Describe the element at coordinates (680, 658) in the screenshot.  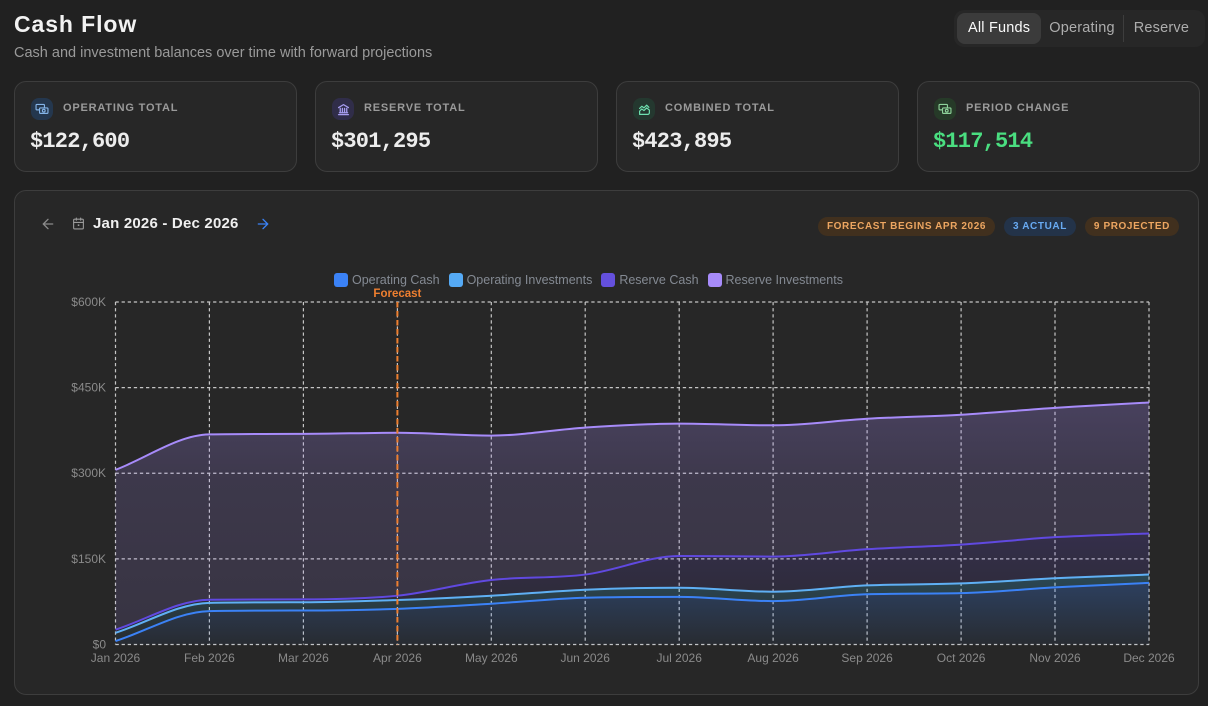
I see `svg-text: Jul 2026` at that location.